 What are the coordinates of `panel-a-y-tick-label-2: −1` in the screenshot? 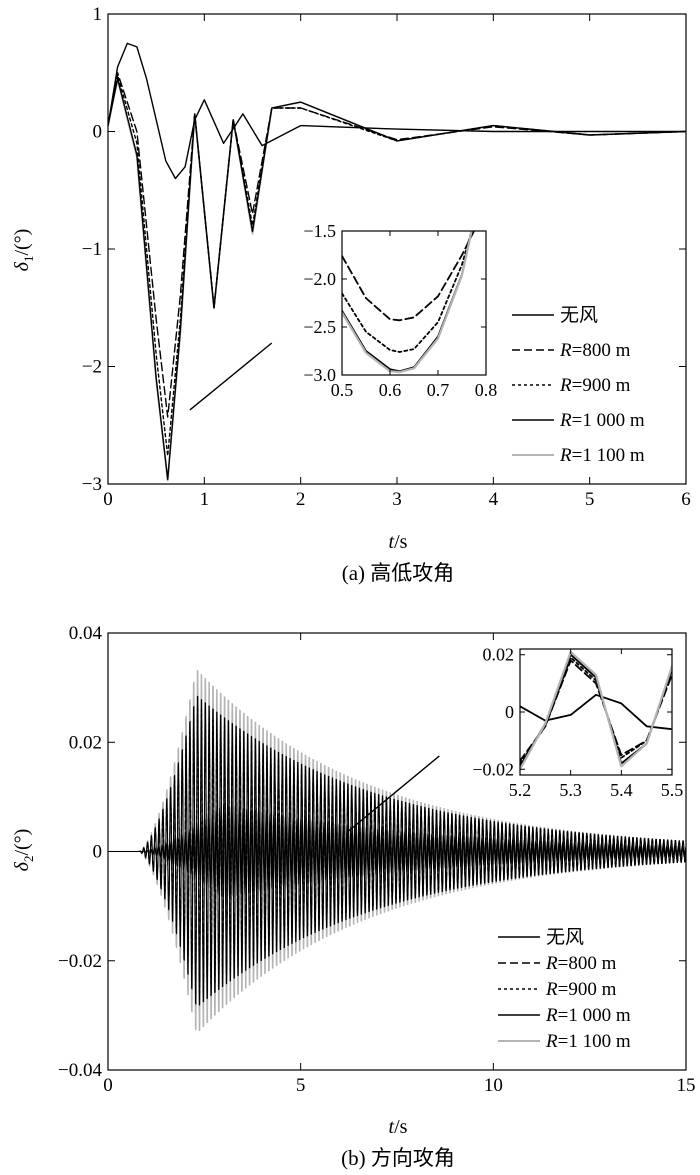 It's located at (92, 249).